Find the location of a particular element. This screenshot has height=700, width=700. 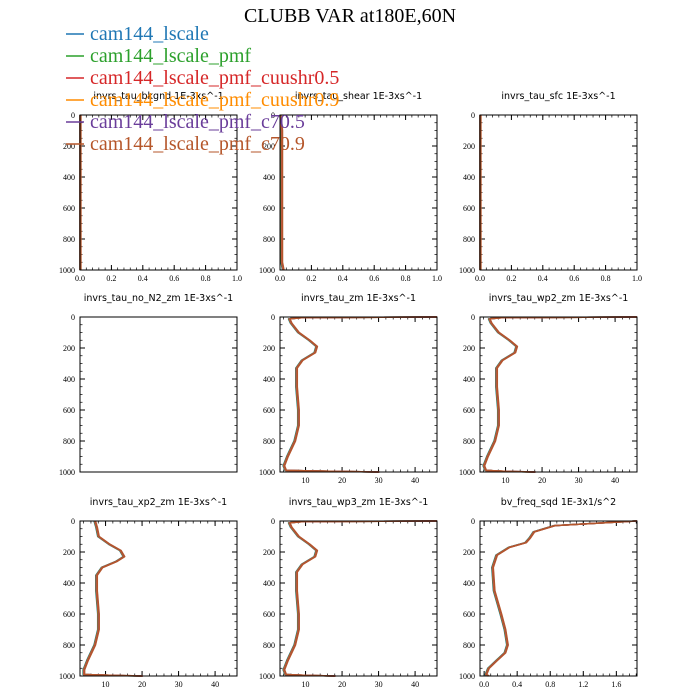

figure-title: CLUBB VAR at180E,60N is located at coordinates (350, 16).